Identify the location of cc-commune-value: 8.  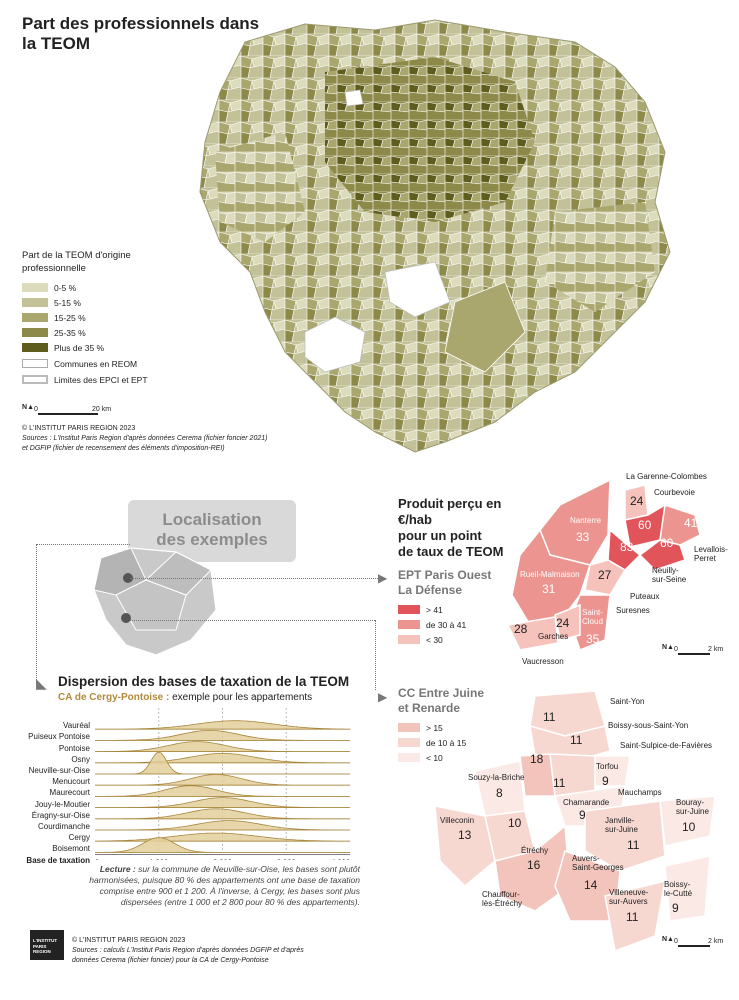
(499, 793).